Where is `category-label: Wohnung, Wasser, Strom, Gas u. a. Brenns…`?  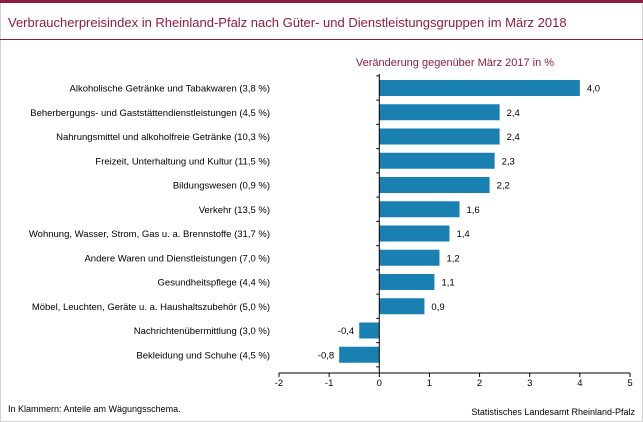
category-label: Wohnung, Wasser, Strom, Gas u. a. Brenns… is located at coordinates (149, 234).